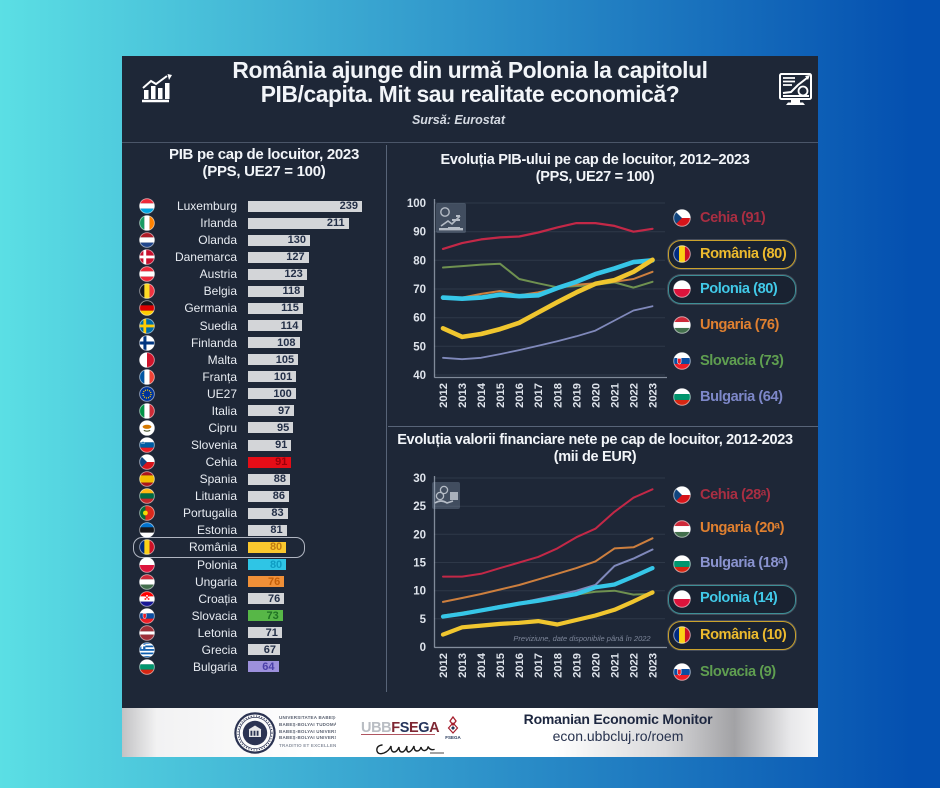  Describe the element at coordinates (419, 376) in the screenshot. I see `svg-text: 40` at that location.